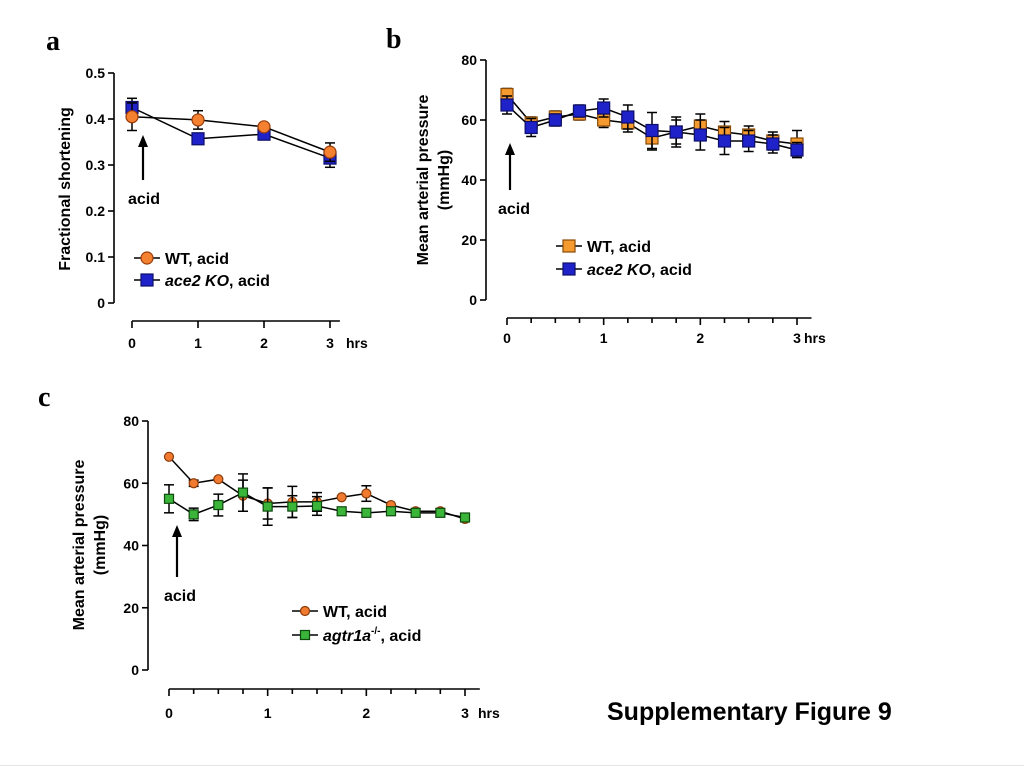 Image resolution: width=1024 pixels, height=768 pixels. Describe the element at coordinates (375, 631) in the screenshot. I see `legend-label-superscript: -/-` at that location.